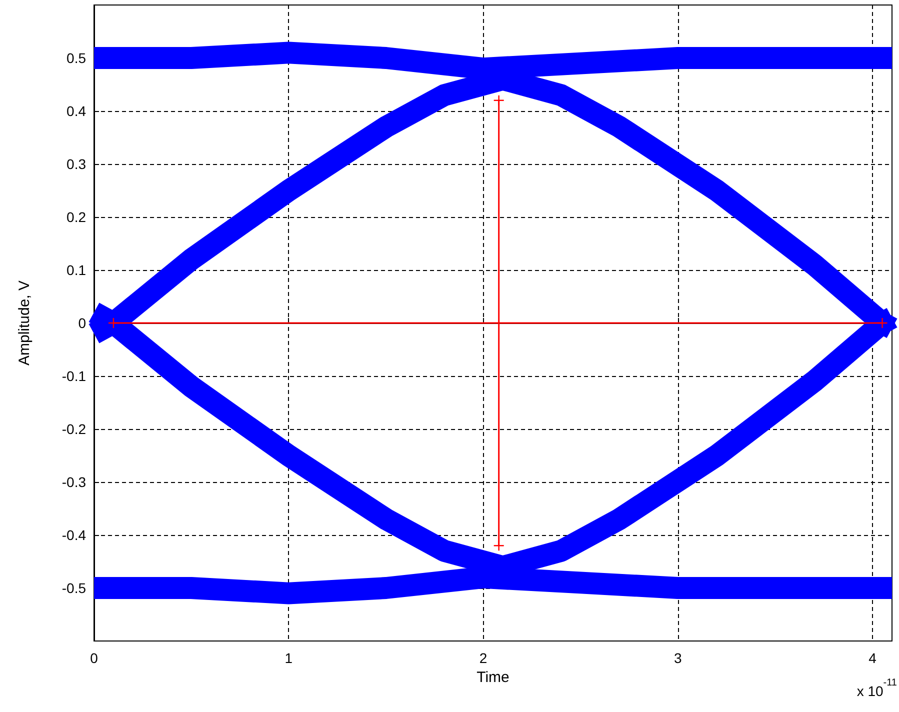  Describe the element at coordinates (76, 217) in the screenshot. I see `y-tick-label: 0.2` at that location.